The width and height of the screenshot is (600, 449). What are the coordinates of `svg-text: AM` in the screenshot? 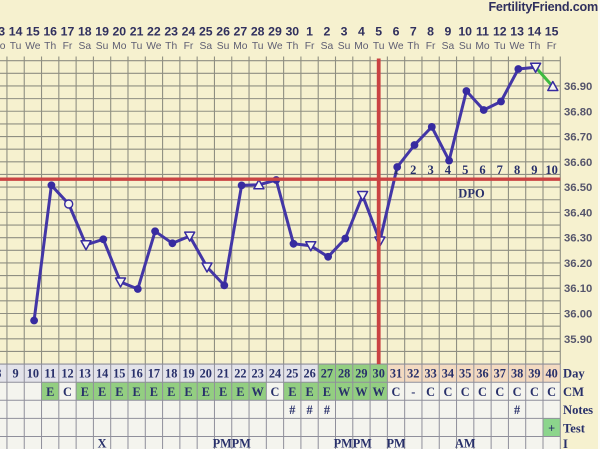 It's located at (465, 443).